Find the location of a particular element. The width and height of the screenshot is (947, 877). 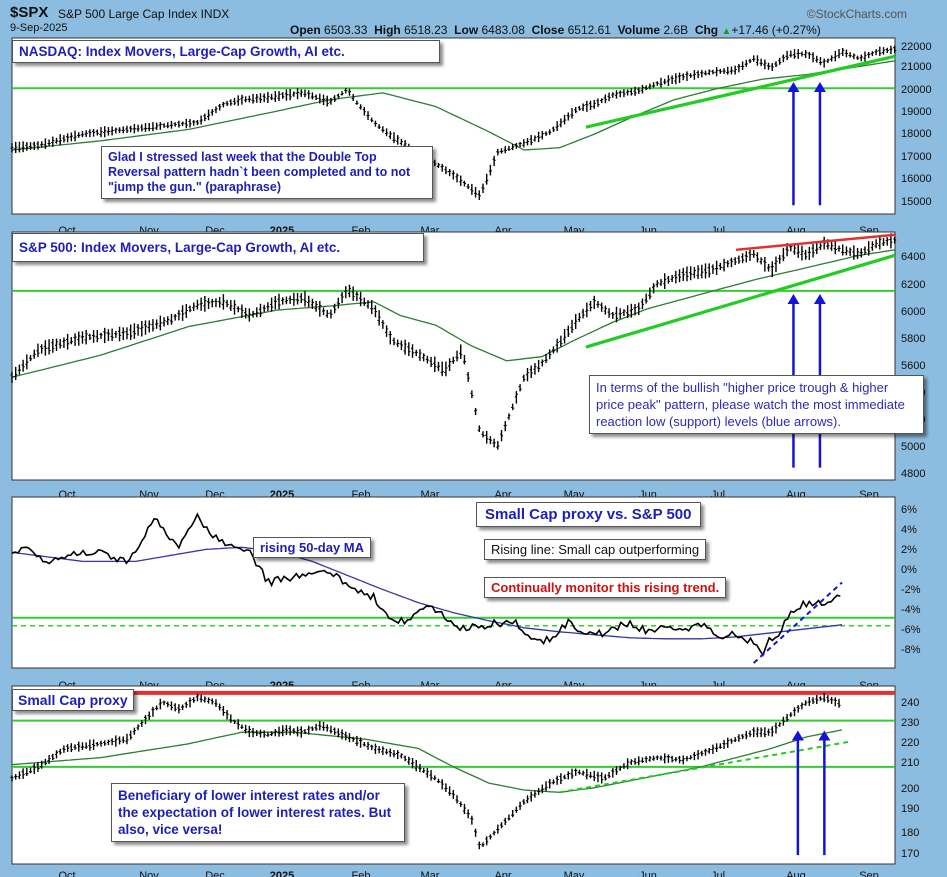

chg-label: Chg is located at coordinates (706, 30).